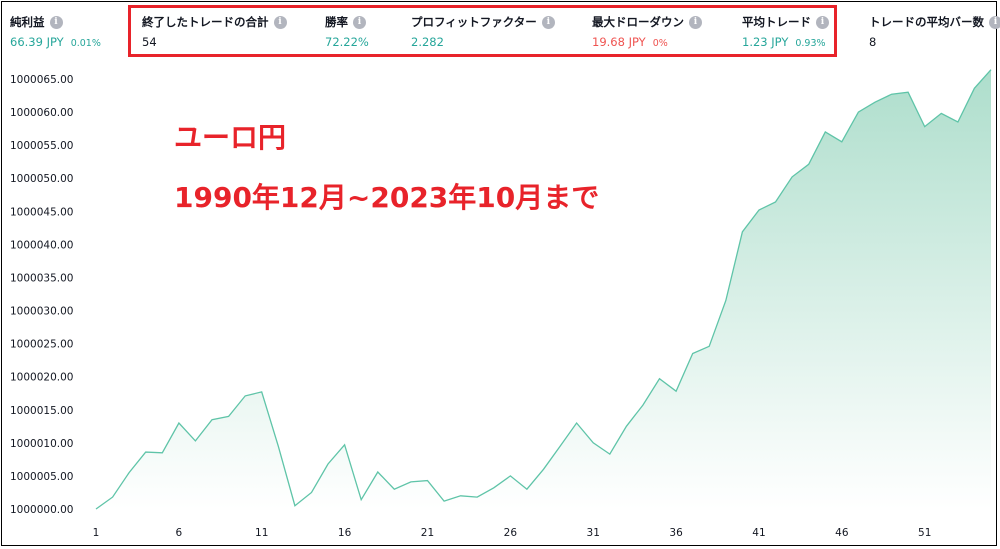 The width and height of the screenshot is (1000, 549). I want to click on stat-value: 19.68 JPY 0%, so click(647, 42).